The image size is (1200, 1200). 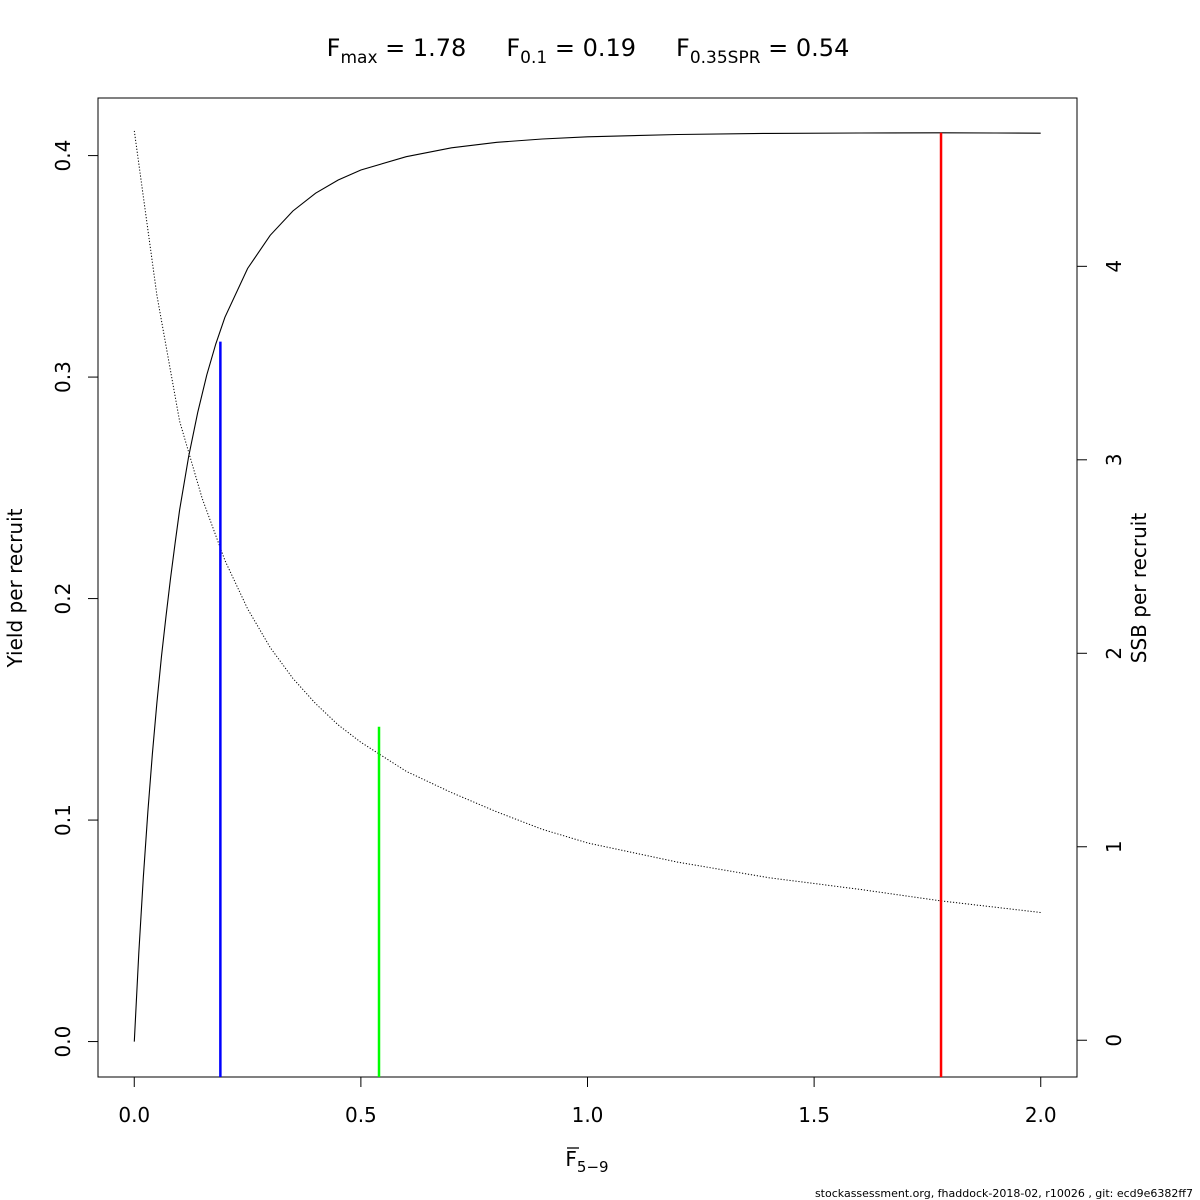 I want to click on x-tick-label: 1.0, so click(x=588, y=1115).